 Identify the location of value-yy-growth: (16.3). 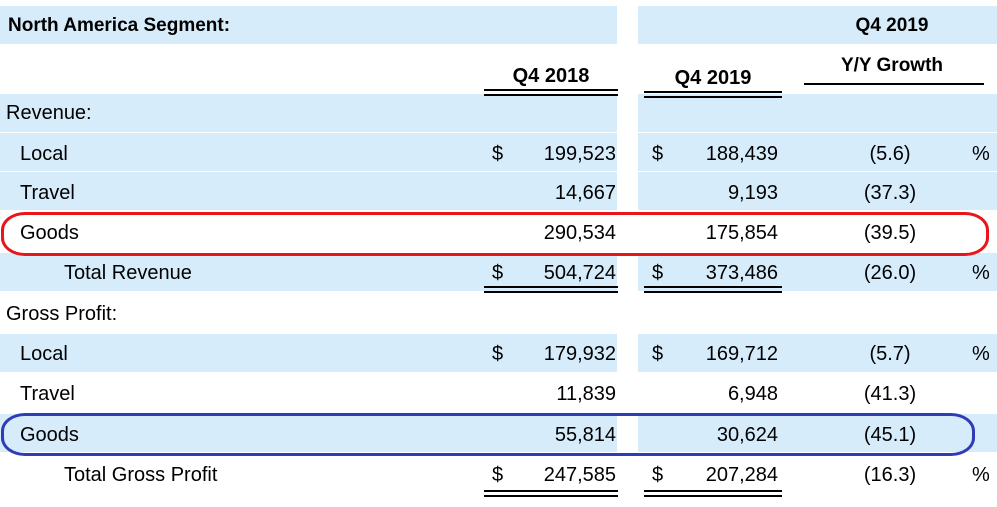
(890, 475).